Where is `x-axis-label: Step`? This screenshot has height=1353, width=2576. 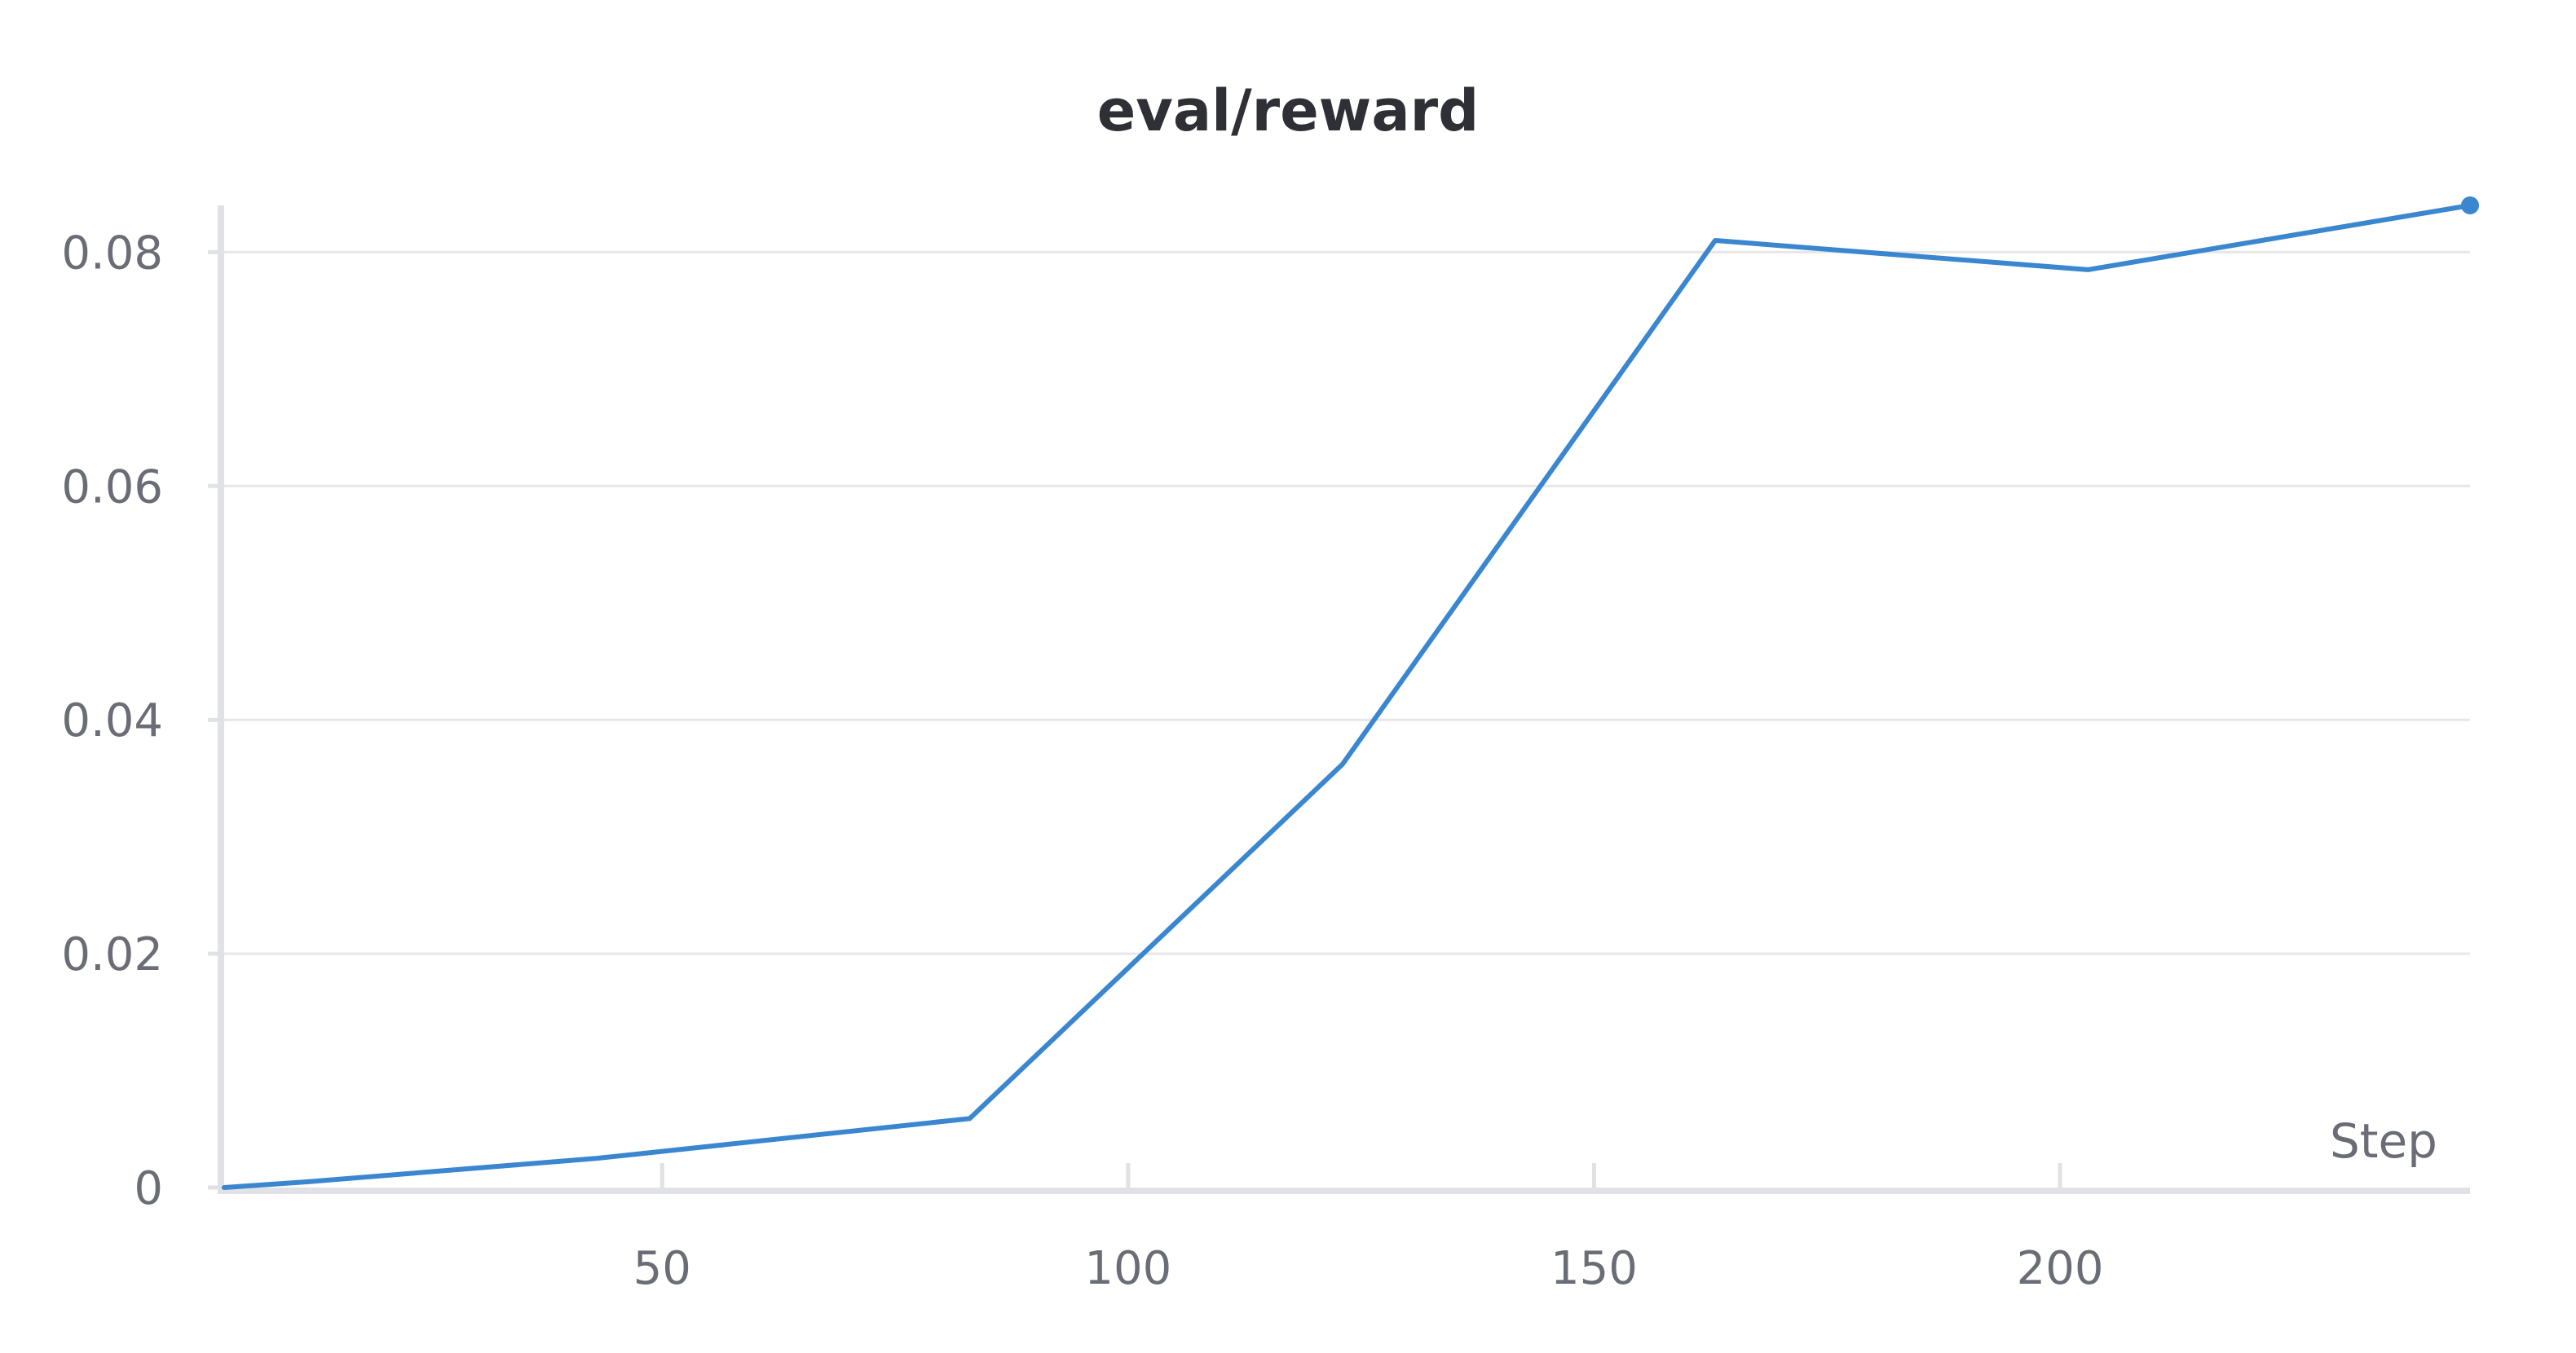
x-axis-label: Step is located at coordinates (2383, 1141).